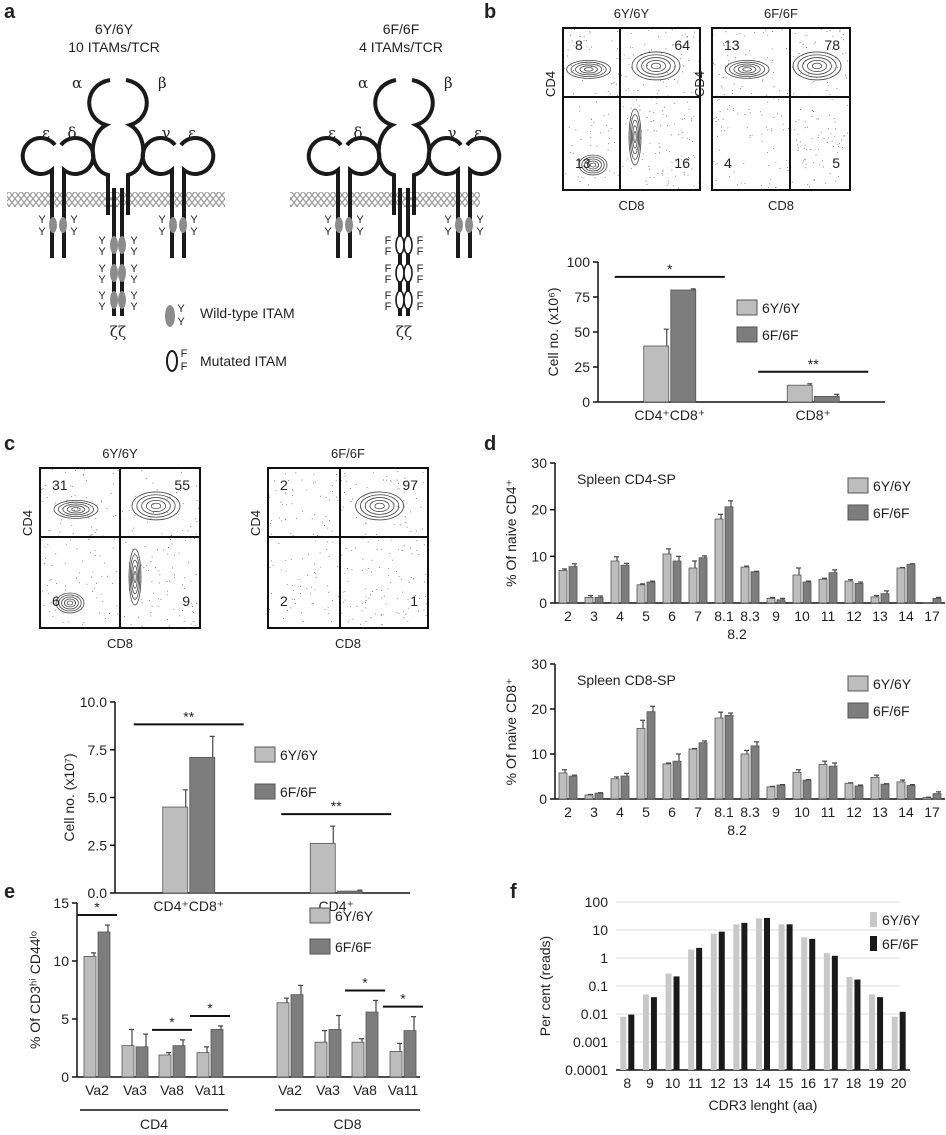  Describe the element at coordinates (290, 1090) in the screenshot. I see `x-tick-label: Va2` at that location.